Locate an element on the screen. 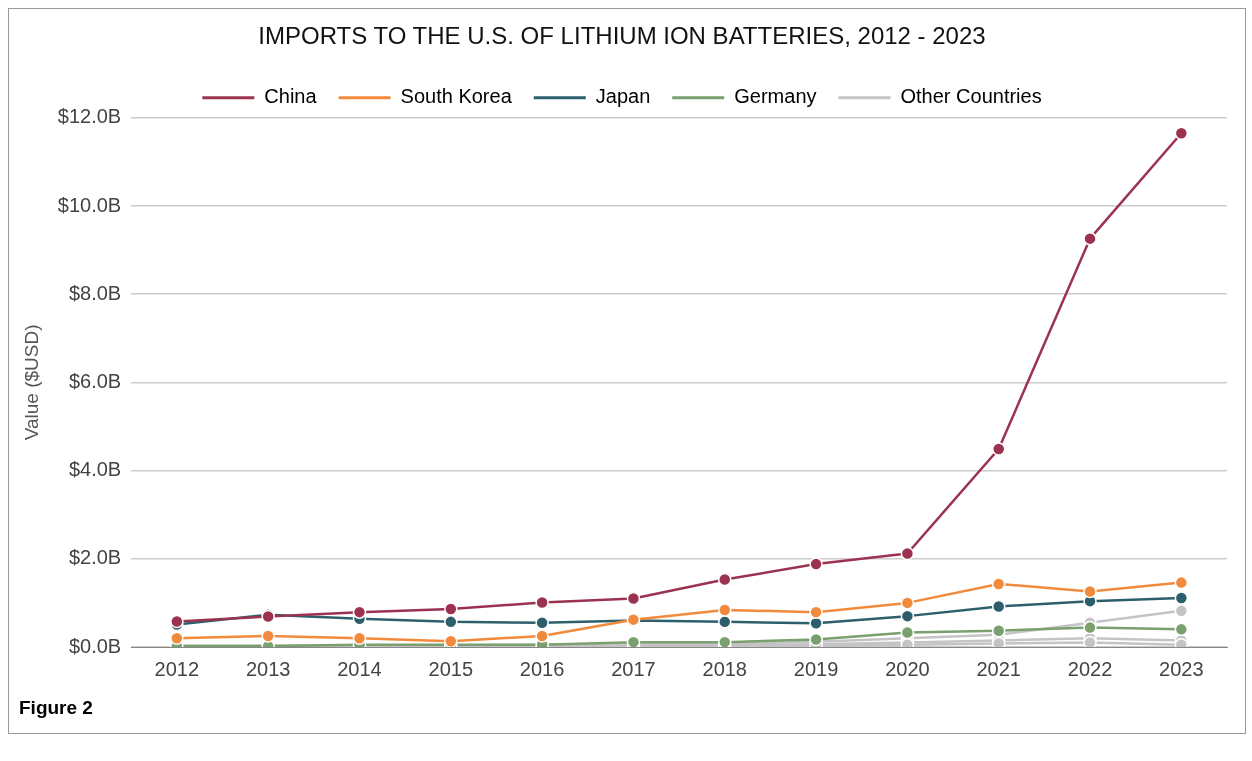 The width and height of the screenshot is (1252, 761). y-tick-label: $0.0B is located at coordinates (95, 645).